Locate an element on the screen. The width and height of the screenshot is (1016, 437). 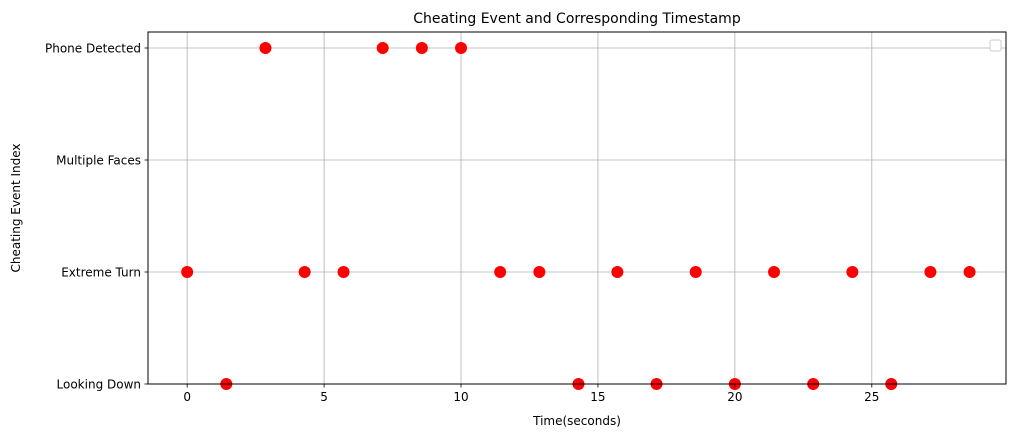
x-tick-label: 25 is located at coordinates (871, 397).